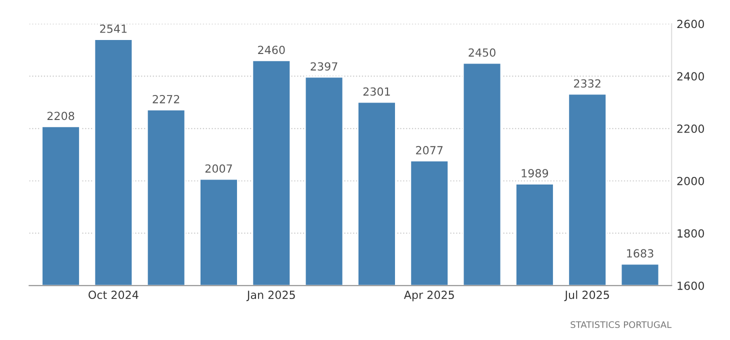 This screenshot has width=730, height=340. I want to click on data-label: 2460, so click(271, 50).